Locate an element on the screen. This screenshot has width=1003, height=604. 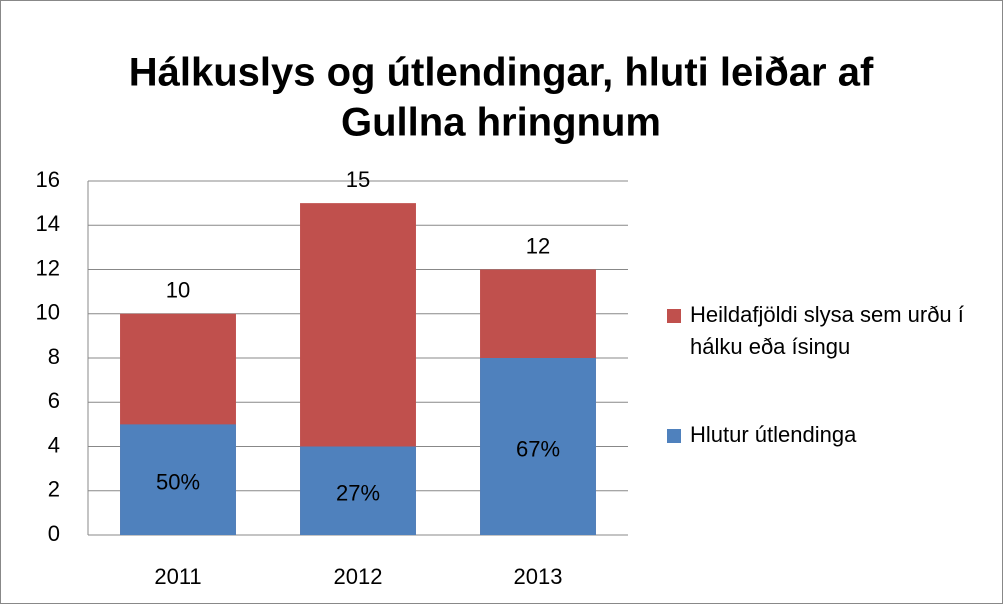
y-tick-label: 14 is located at coordinates (48, 223).